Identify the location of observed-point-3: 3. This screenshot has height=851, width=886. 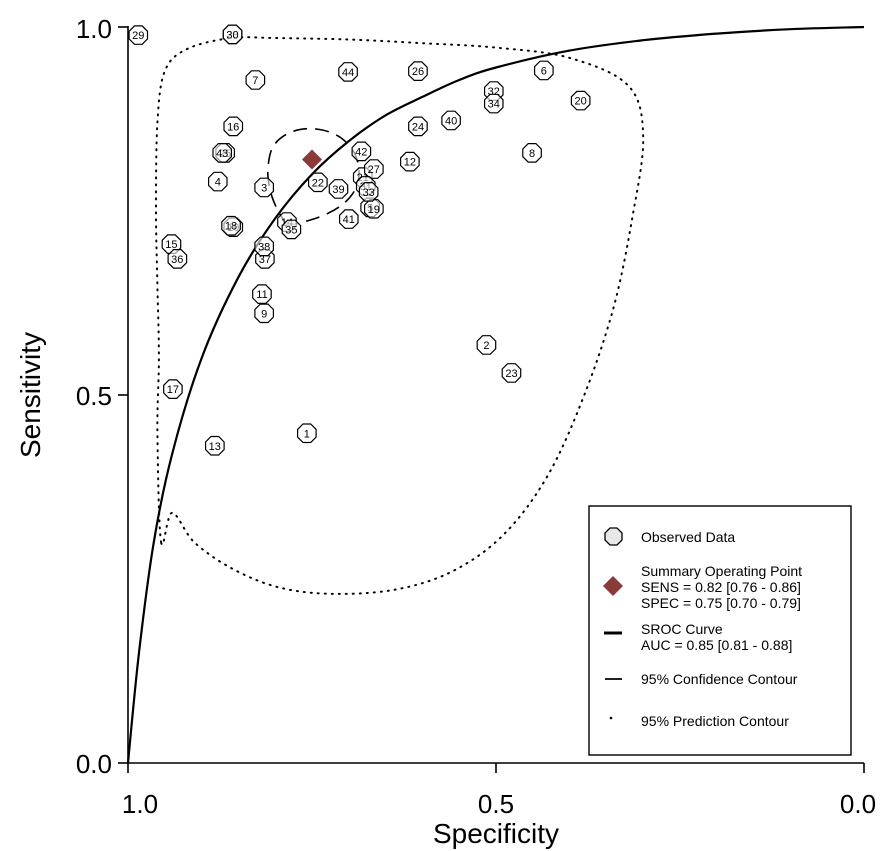
(264, 187).